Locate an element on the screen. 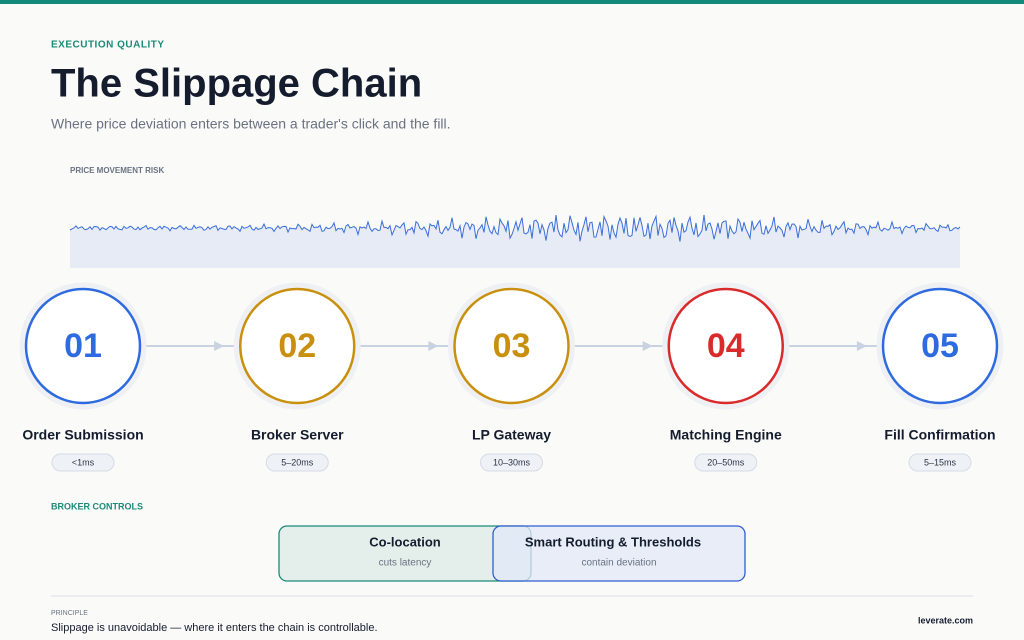 This screenshot has height=640, width=1024. latency: 20–50ms is located at coordinates (726, 462).